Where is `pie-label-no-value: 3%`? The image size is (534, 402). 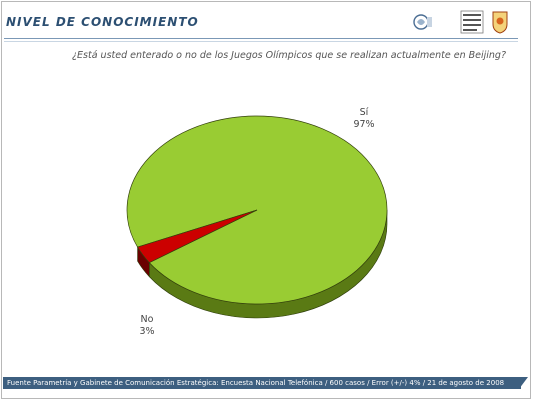
pie-label-no-value: 3% is located at coordinates (146, 331).